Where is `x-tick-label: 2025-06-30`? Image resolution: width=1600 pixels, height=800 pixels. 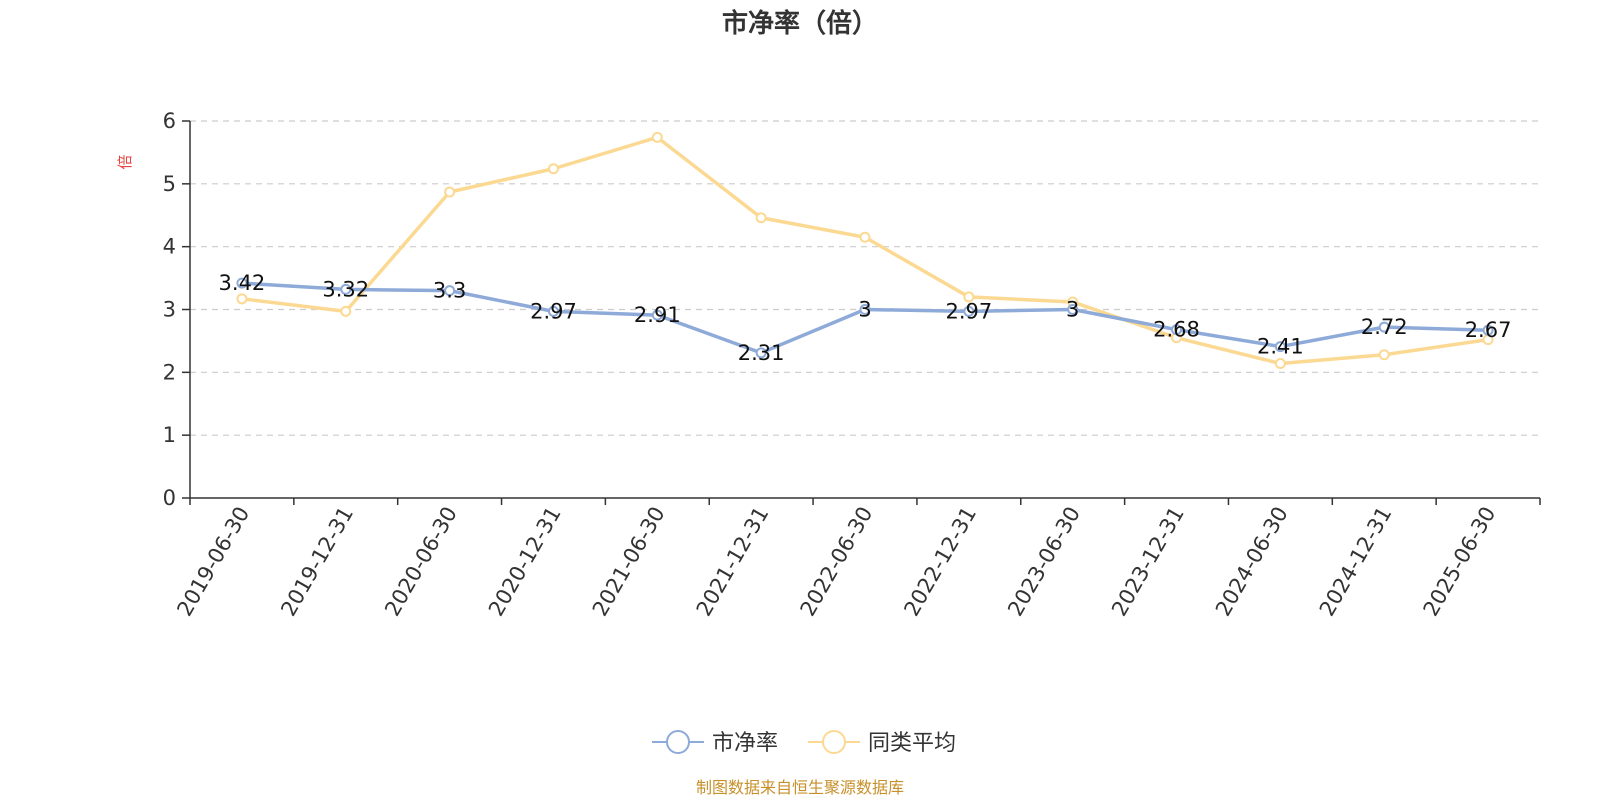
x-tick-label: 2025-06-30 is located at coordinates (1460, 562).